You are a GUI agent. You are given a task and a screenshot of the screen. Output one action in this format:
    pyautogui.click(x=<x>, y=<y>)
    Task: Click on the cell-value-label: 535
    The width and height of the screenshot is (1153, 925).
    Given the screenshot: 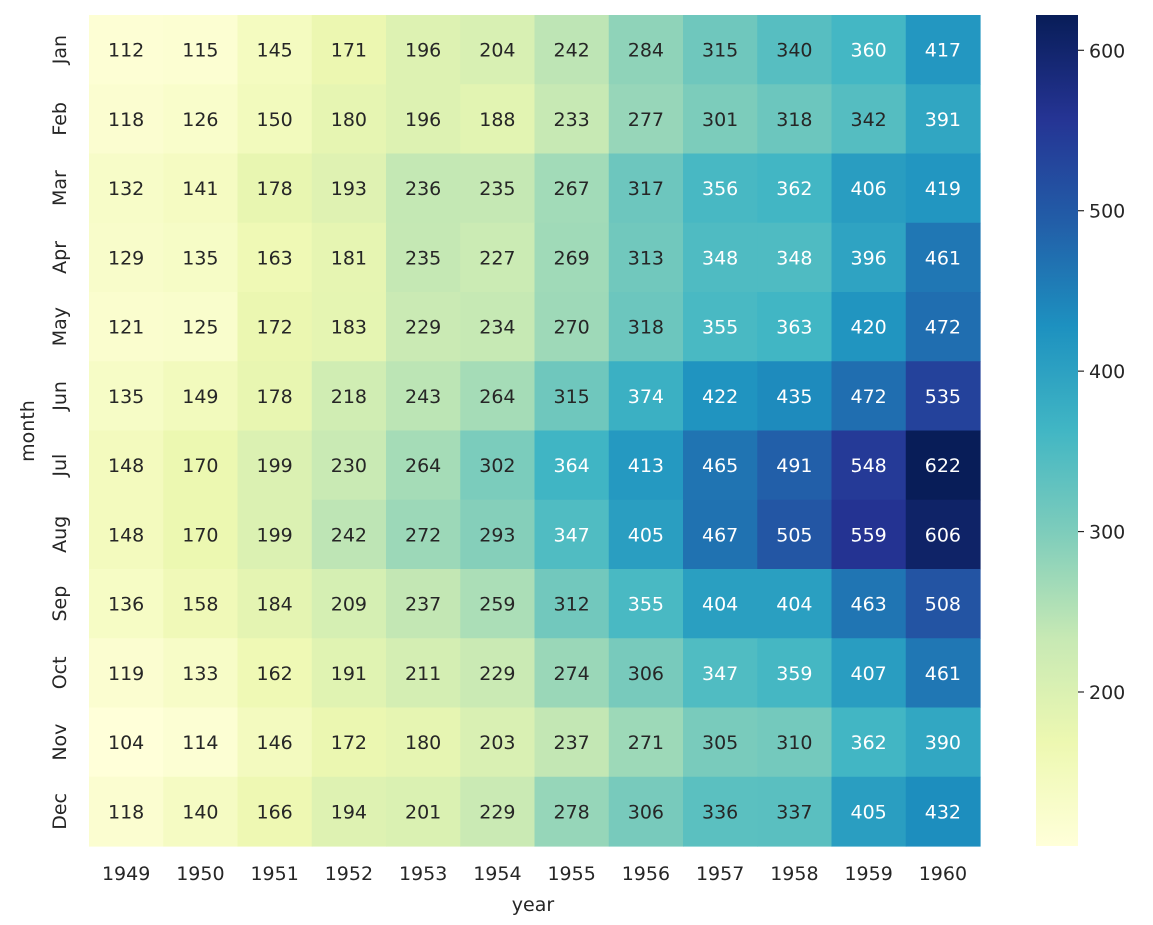 What is the action you would take?
    pyautogui.click(x=943, y=397)
    